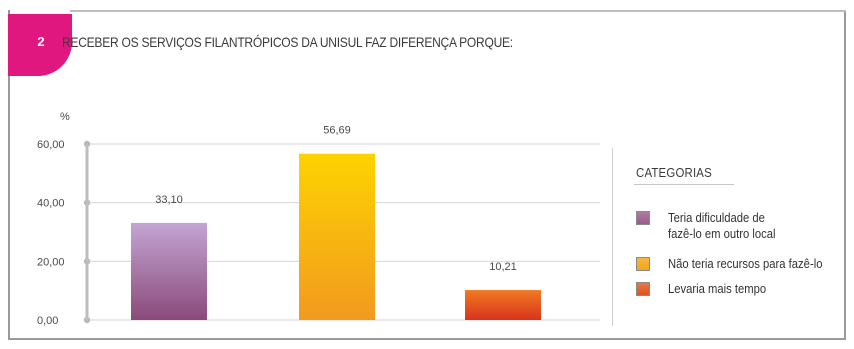 The width and height of the screenshot is (854, 349). What do you see at coordinates (503, 267) in the screenshot?
I see `bar-value-label: 10,21` at bounding box center [503, 267].